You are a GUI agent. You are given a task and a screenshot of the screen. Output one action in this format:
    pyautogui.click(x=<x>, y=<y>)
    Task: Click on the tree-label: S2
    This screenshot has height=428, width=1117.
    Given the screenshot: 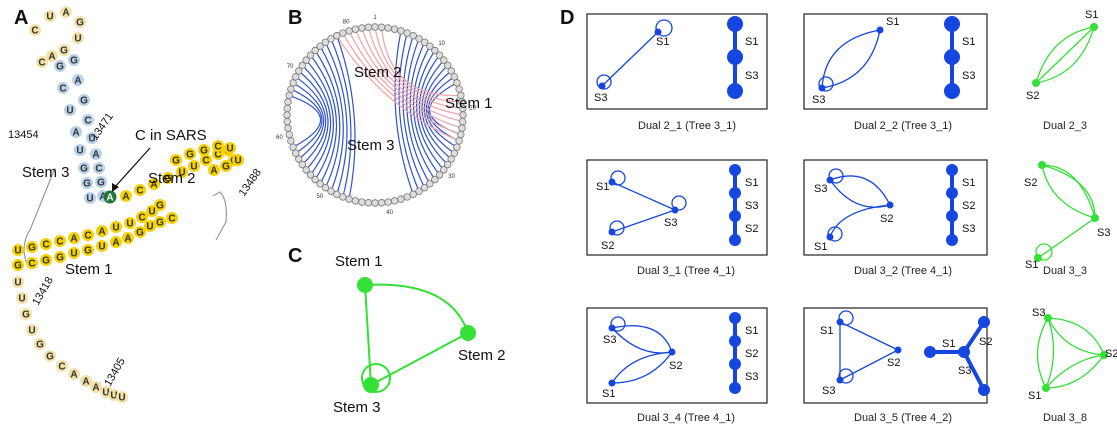 What is the action you would take?
    pyautogui.click(x=968, y=206)
    